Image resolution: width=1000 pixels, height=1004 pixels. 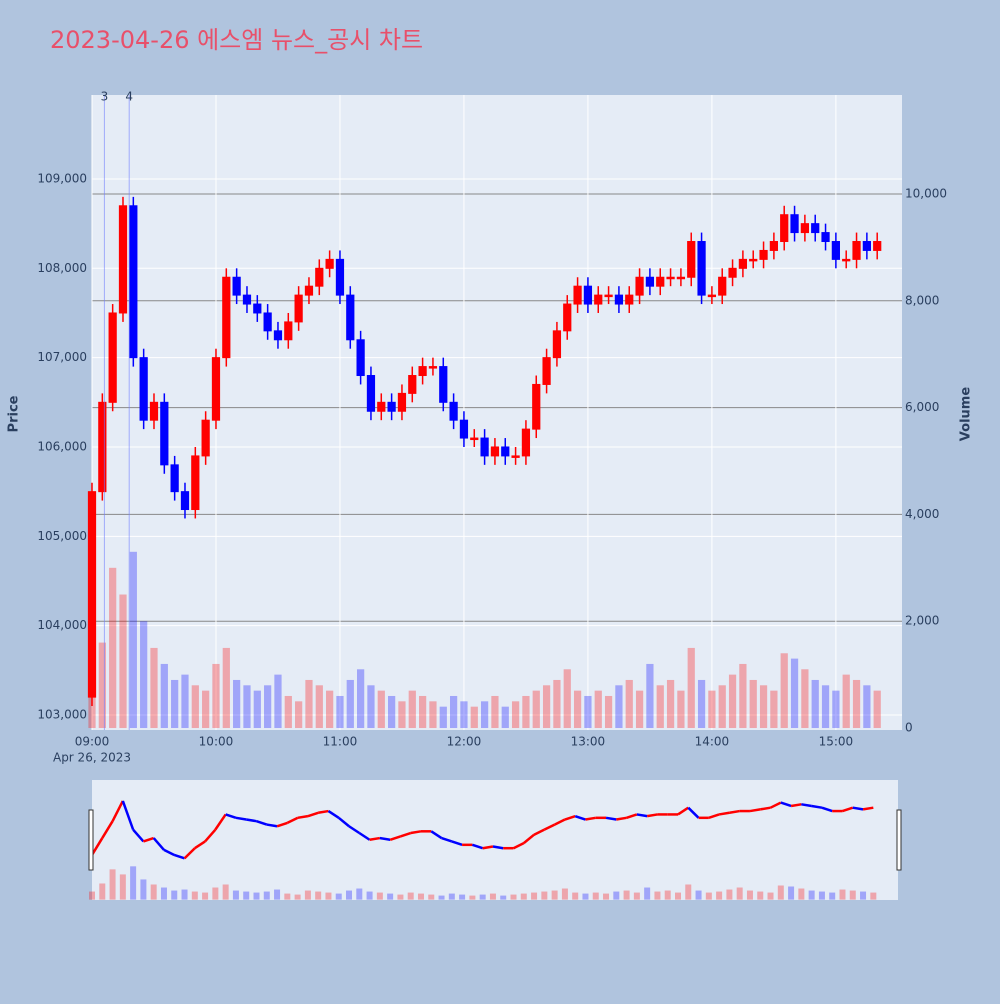 What do you see at coordinates (62, 178) in the screenshot?
I see `y-tick-label: 109,000` at bounding box center [62, 178].